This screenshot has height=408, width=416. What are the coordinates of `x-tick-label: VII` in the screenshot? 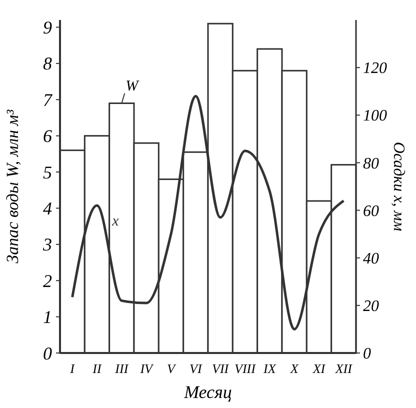 It's located at (221, 368).